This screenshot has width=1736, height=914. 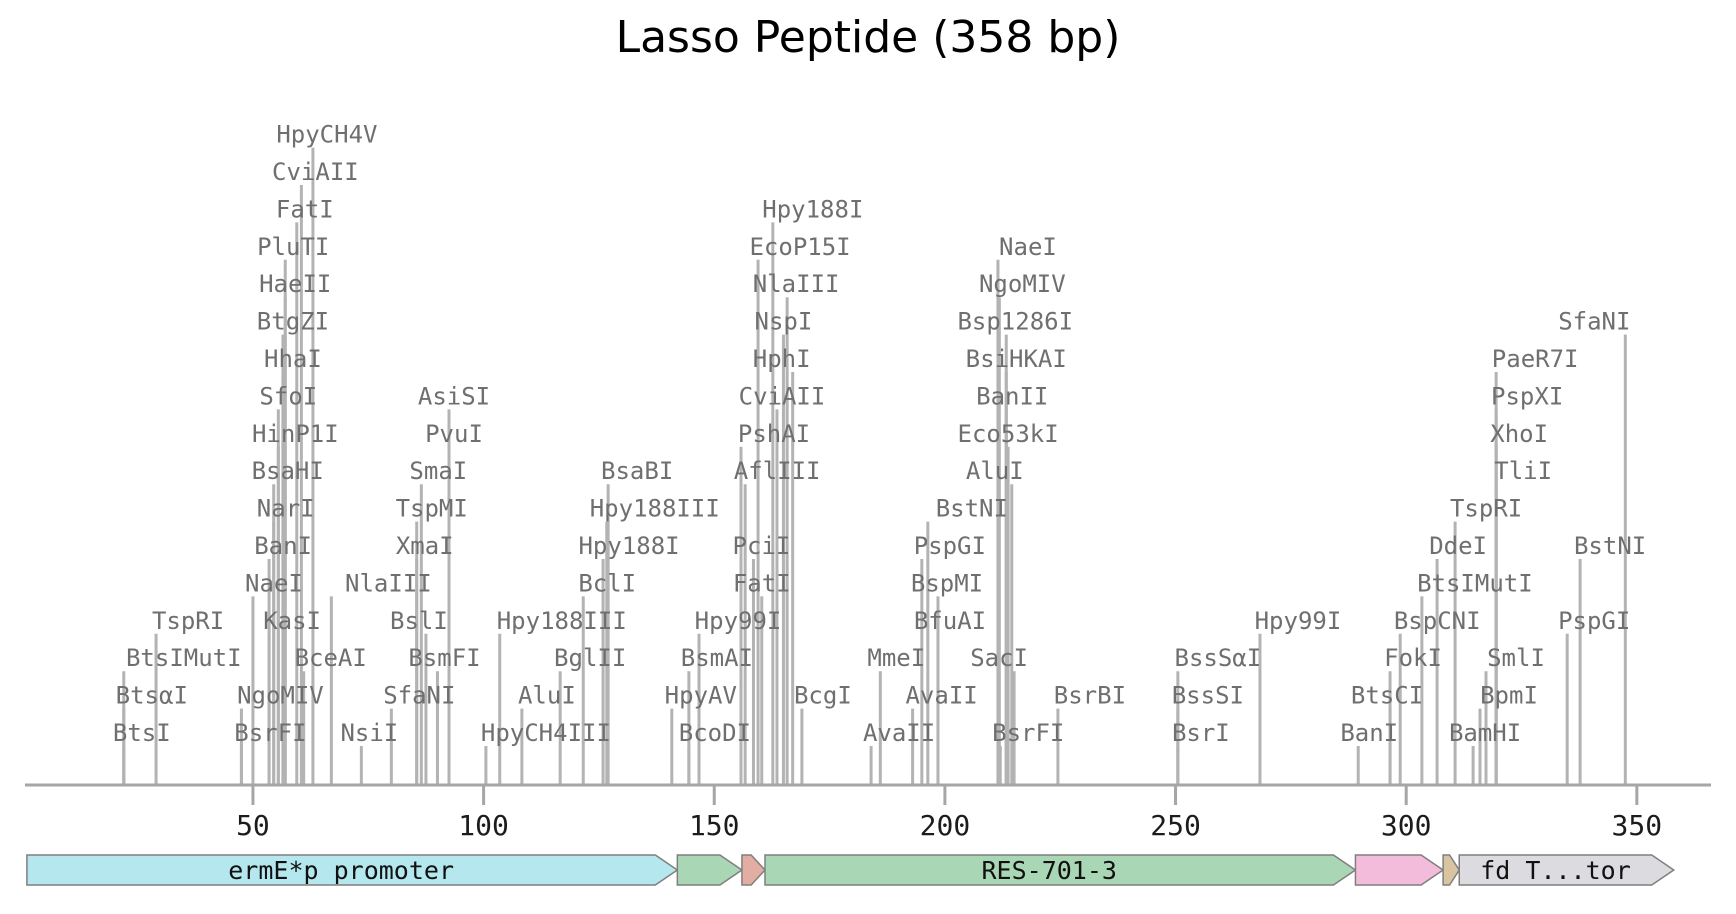 What do you see at coordinates (419, 621) in the screenshot?
I see `enzyme-label: BslI` at bounding box center [419, 621].